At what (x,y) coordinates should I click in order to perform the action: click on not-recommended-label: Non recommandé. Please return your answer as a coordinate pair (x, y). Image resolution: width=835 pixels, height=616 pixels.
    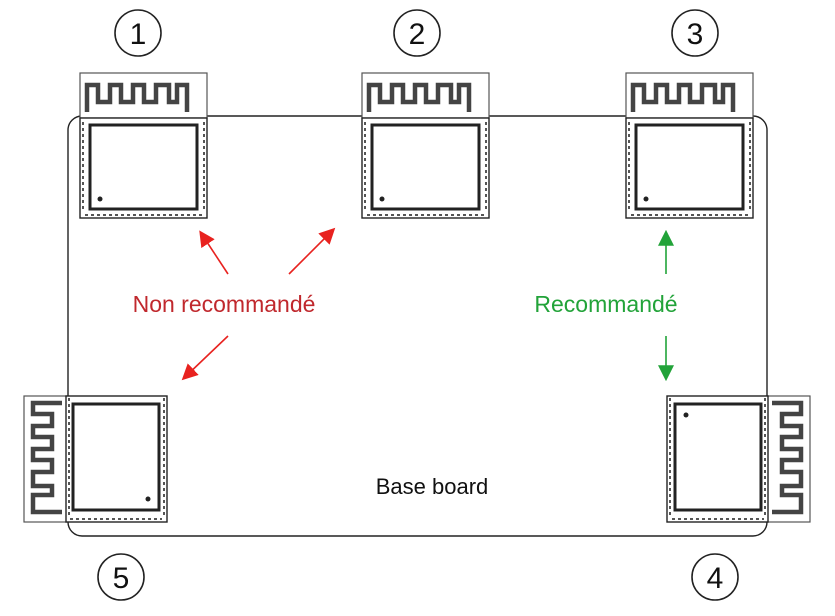
    Looking at the image, I should click on (224, 304).